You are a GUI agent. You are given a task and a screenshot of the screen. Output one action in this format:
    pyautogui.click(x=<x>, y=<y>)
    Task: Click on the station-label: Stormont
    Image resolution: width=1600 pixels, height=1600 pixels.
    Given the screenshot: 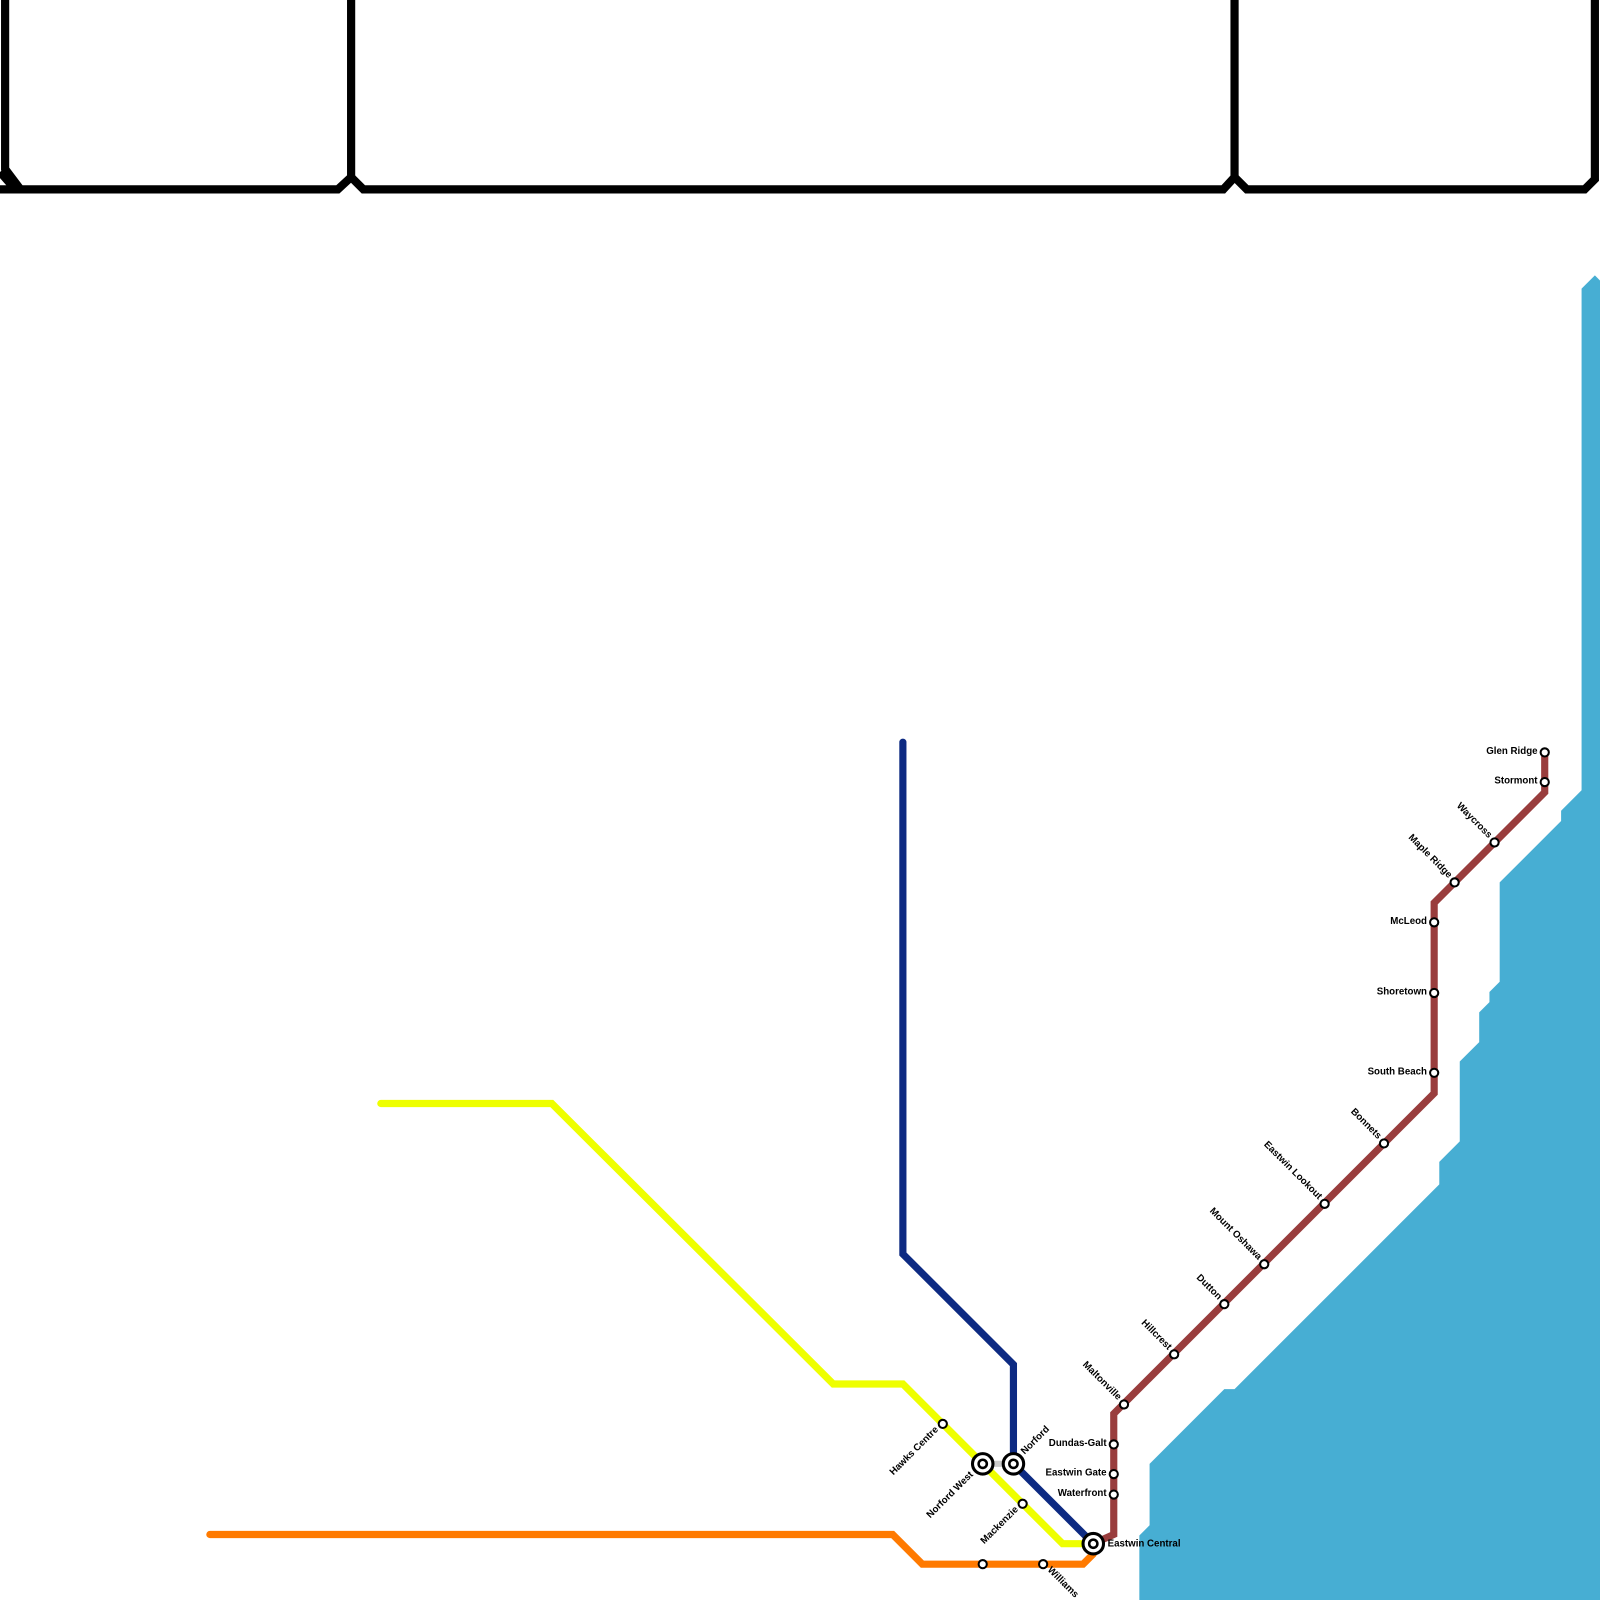 What is the action you would take?
    pyautogui.click(x=1516, y=781)
    